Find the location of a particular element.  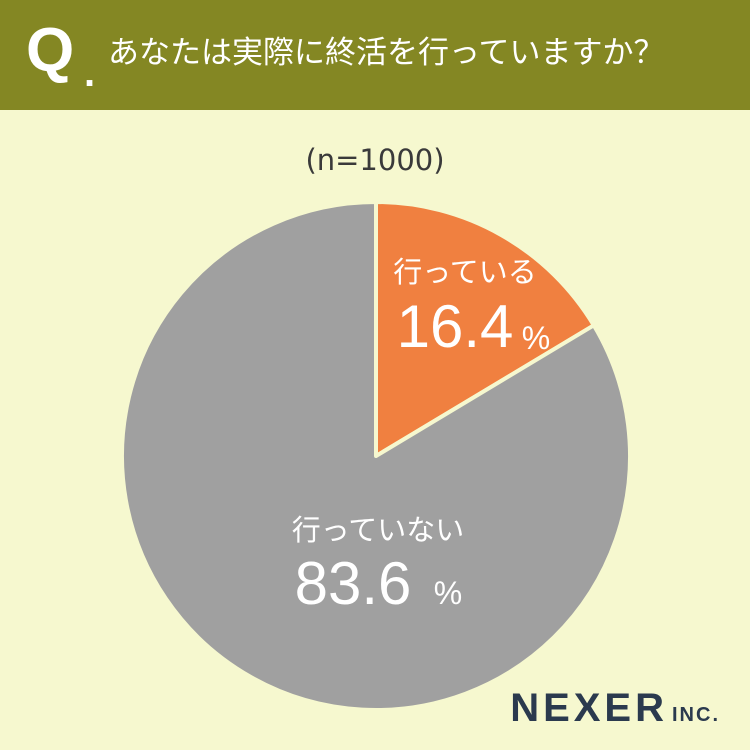

logo-main-text: NEXER is located at coordinates (589, 708).